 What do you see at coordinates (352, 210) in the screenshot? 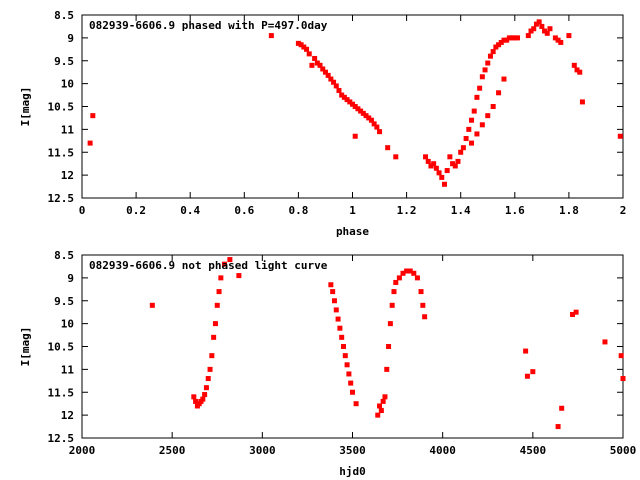
I see `plot1-x-tick-label: 1` at bounding box center [352, 210].